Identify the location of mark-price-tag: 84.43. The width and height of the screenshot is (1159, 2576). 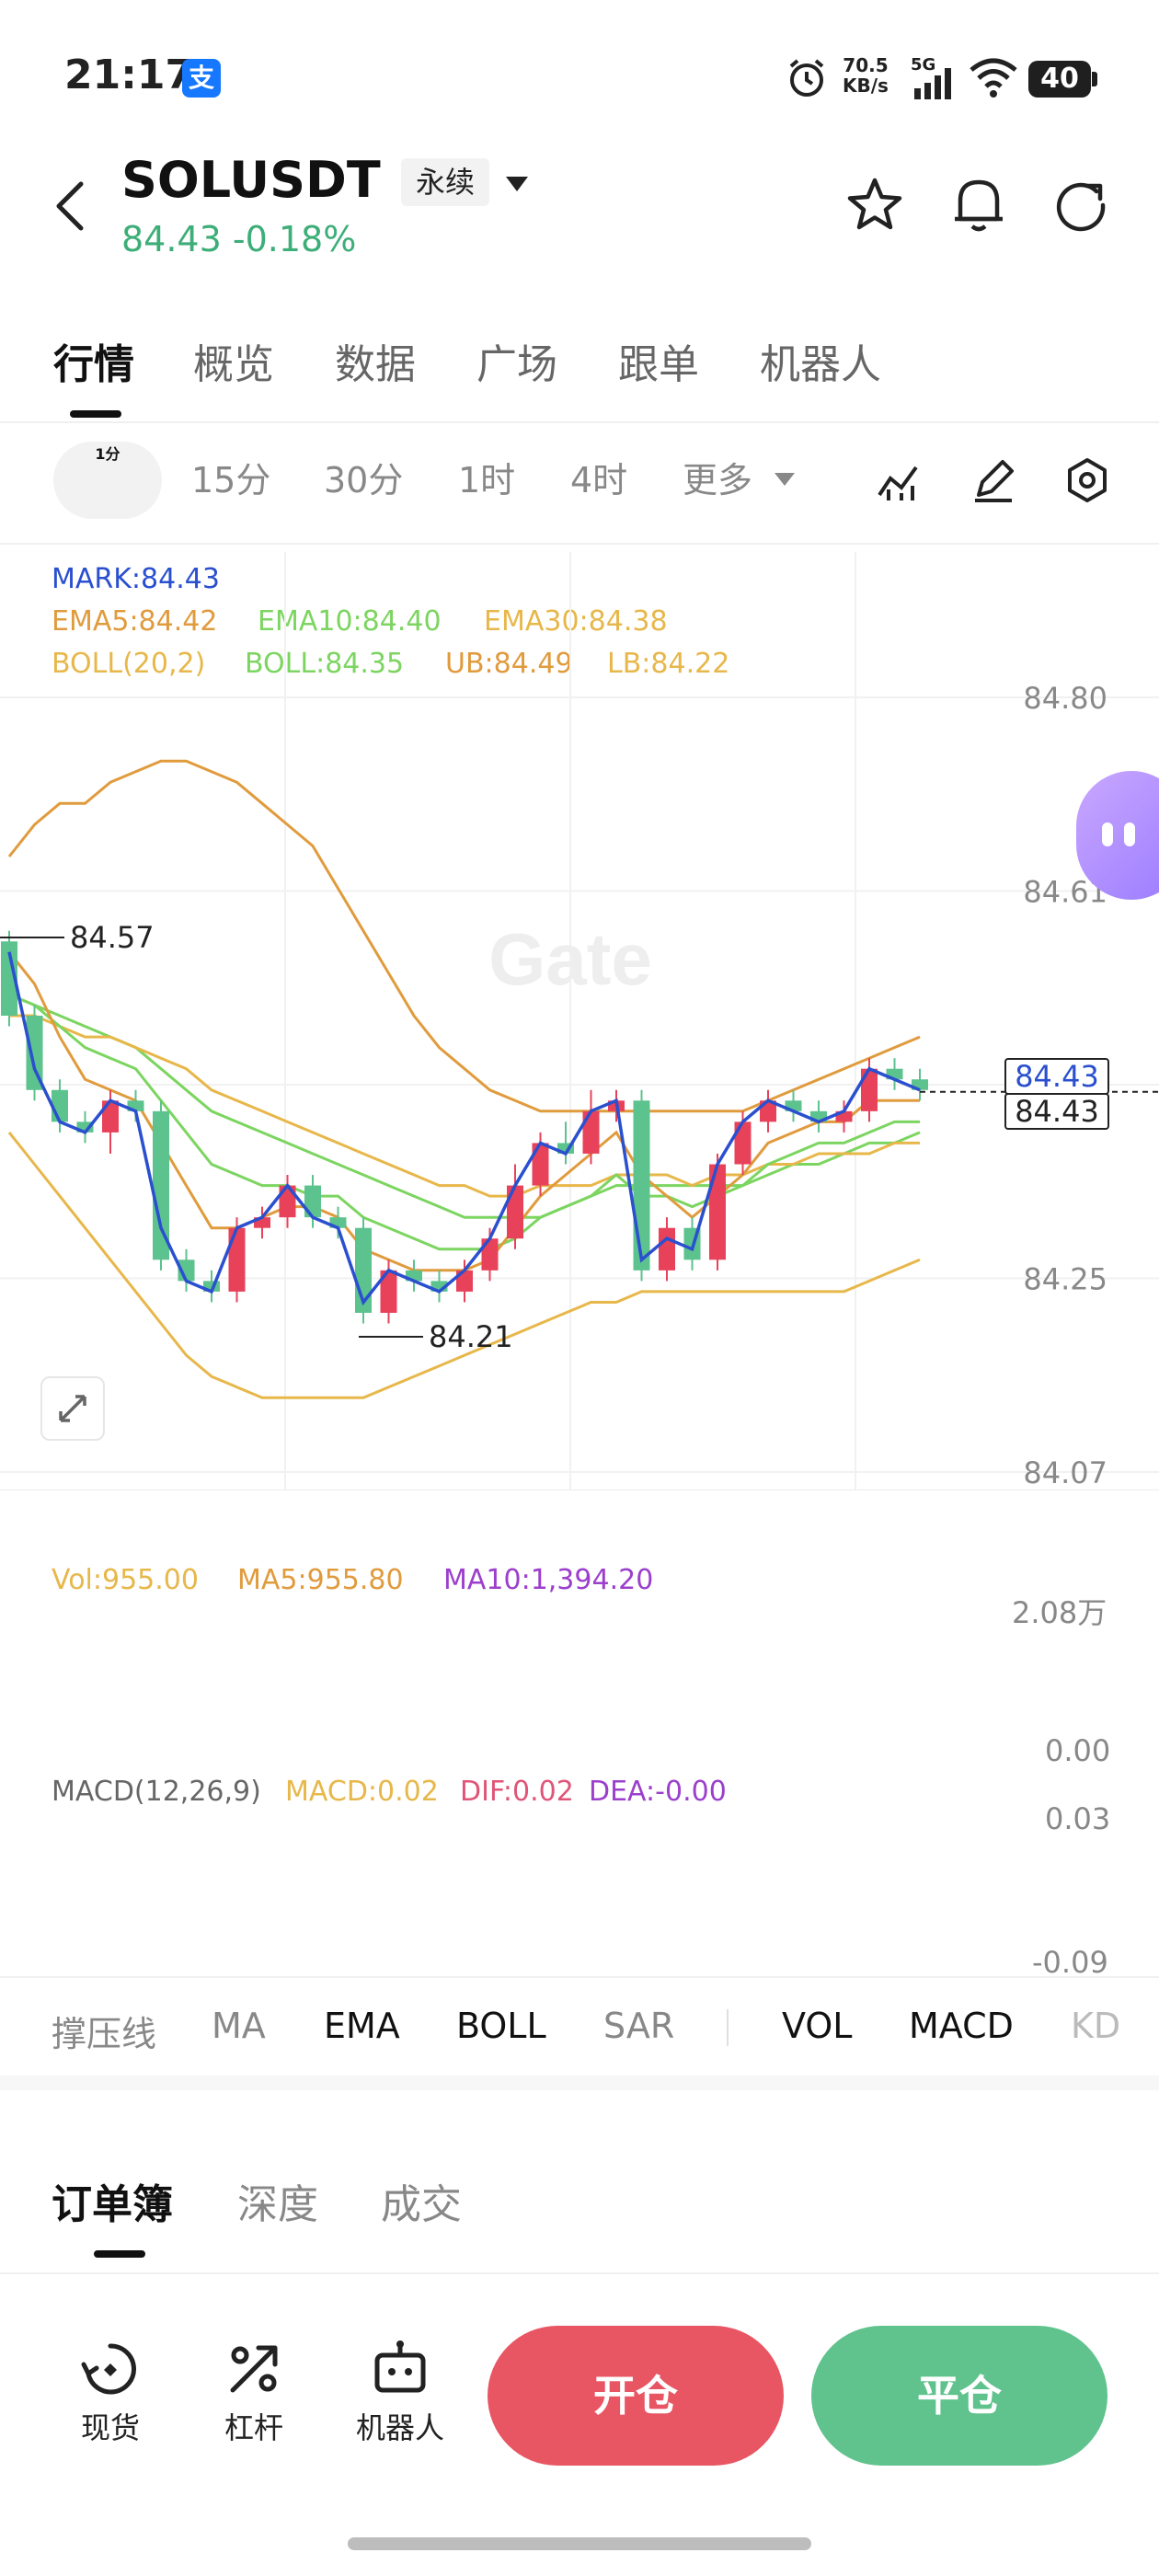
(1056, 1076).